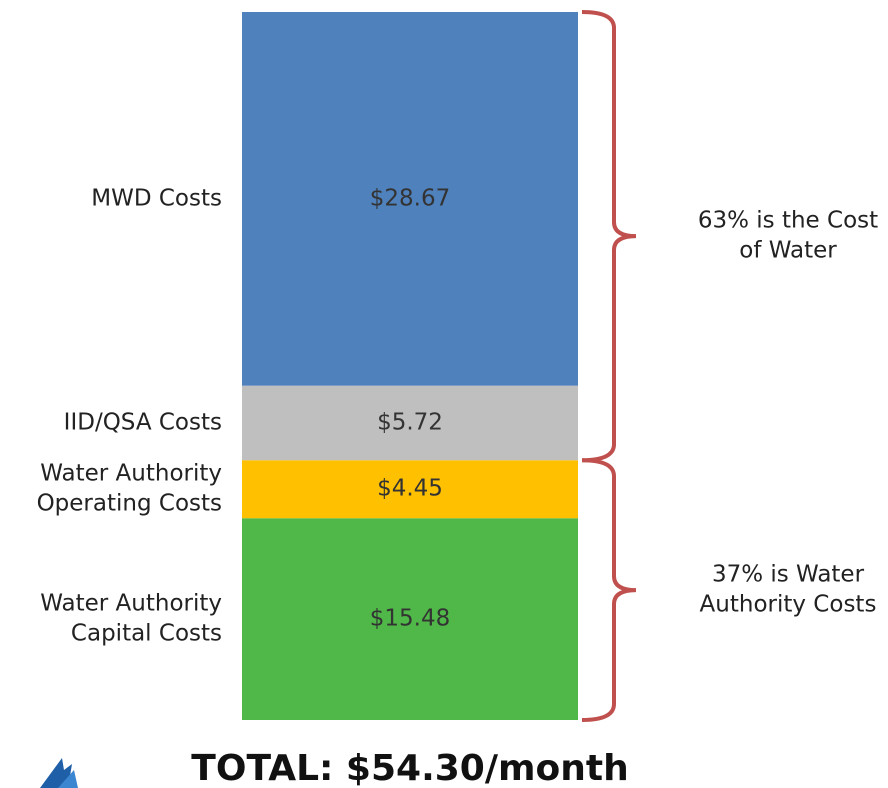 This screenshot has width=888, height=788. I want to click on value-label: $15.48, so click(410, 619).